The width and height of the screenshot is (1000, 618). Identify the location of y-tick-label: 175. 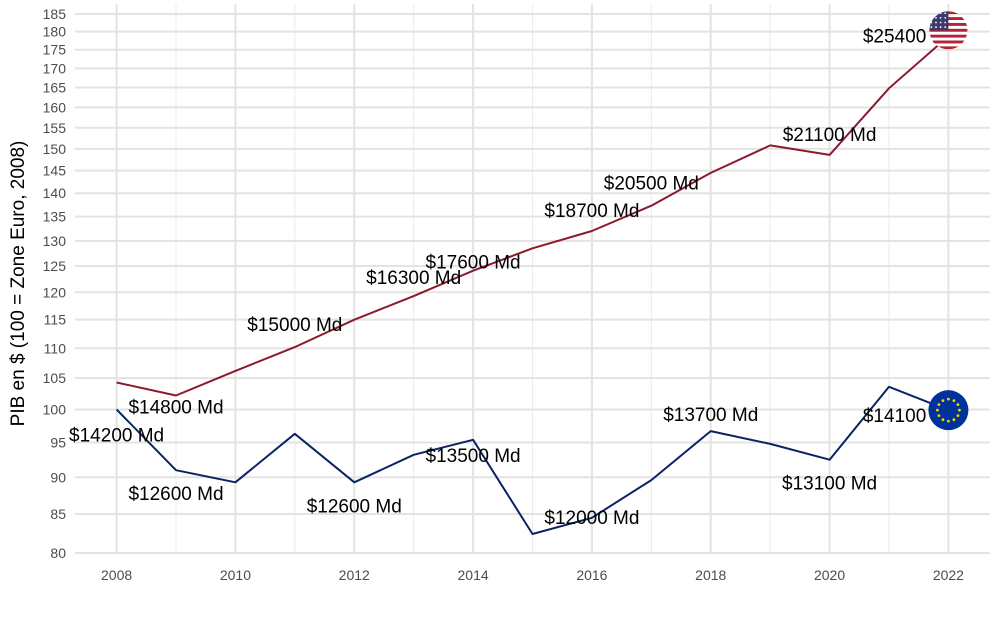
(55, 50).